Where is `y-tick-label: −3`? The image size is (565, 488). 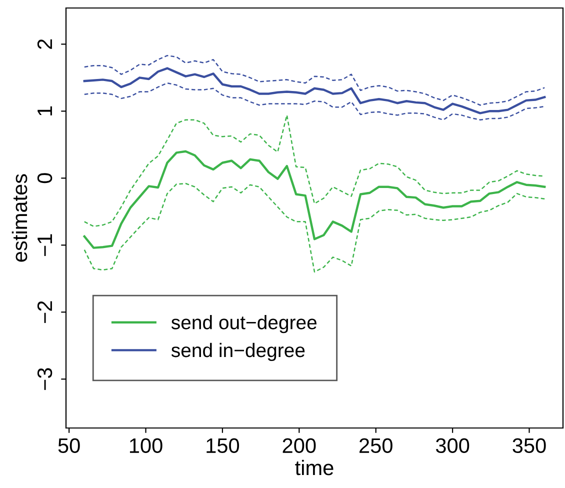
y-tick-label: −3 is located at coordinates (44, 379).